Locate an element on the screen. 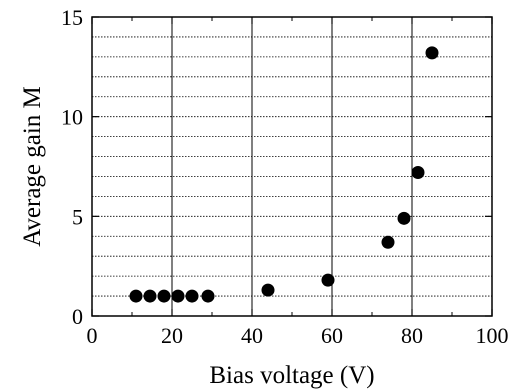  x-tick-label: 20 is located at coordinates (172, 335).